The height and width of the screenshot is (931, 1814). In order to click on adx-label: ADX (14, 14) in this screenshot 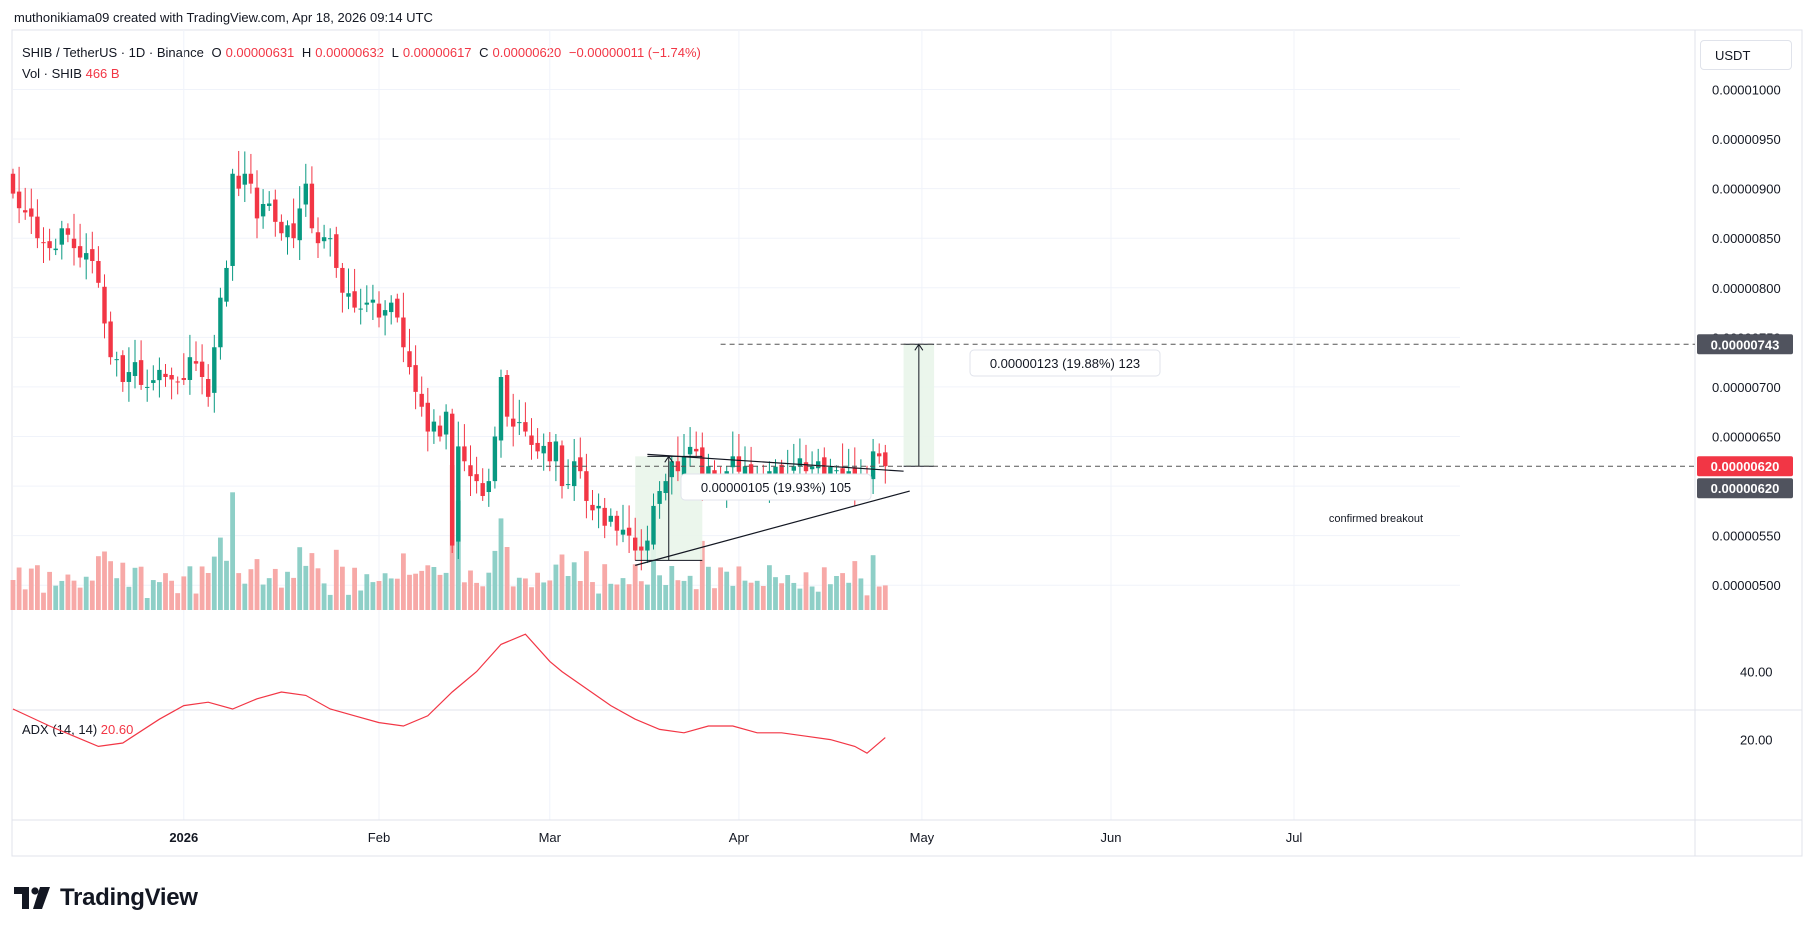, I will do `click(60, 729)`.